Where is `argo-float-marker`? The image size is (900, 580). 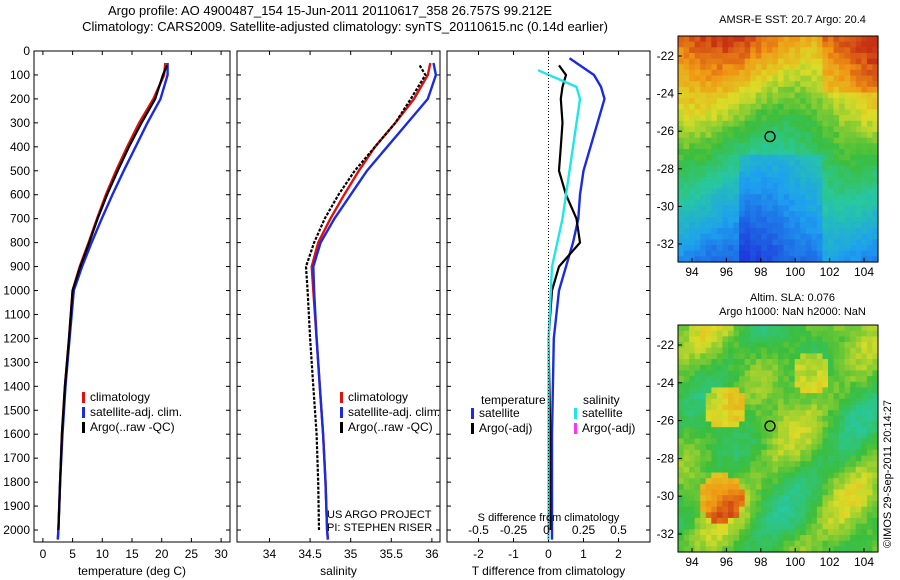
argo-float-marker is located at coordinates (770, 136).